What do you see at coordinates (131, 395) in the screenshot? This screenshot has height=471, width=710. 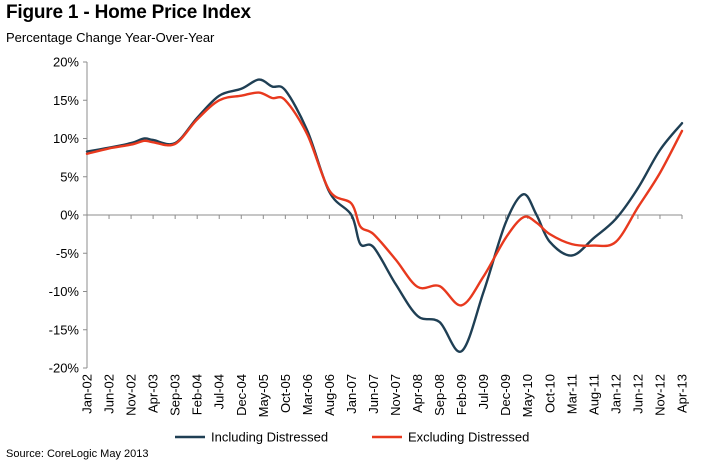 I see `x-tick-label: Nov-02` at bounding box center [131, 395].